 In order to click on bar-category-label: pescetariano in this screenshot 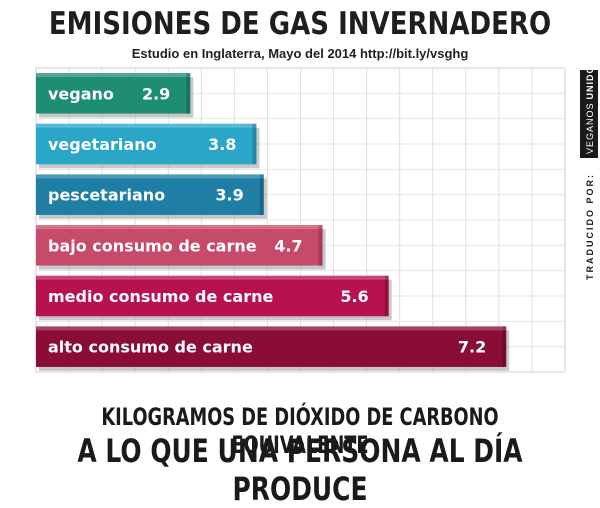, I will do `click(106, 195)`.